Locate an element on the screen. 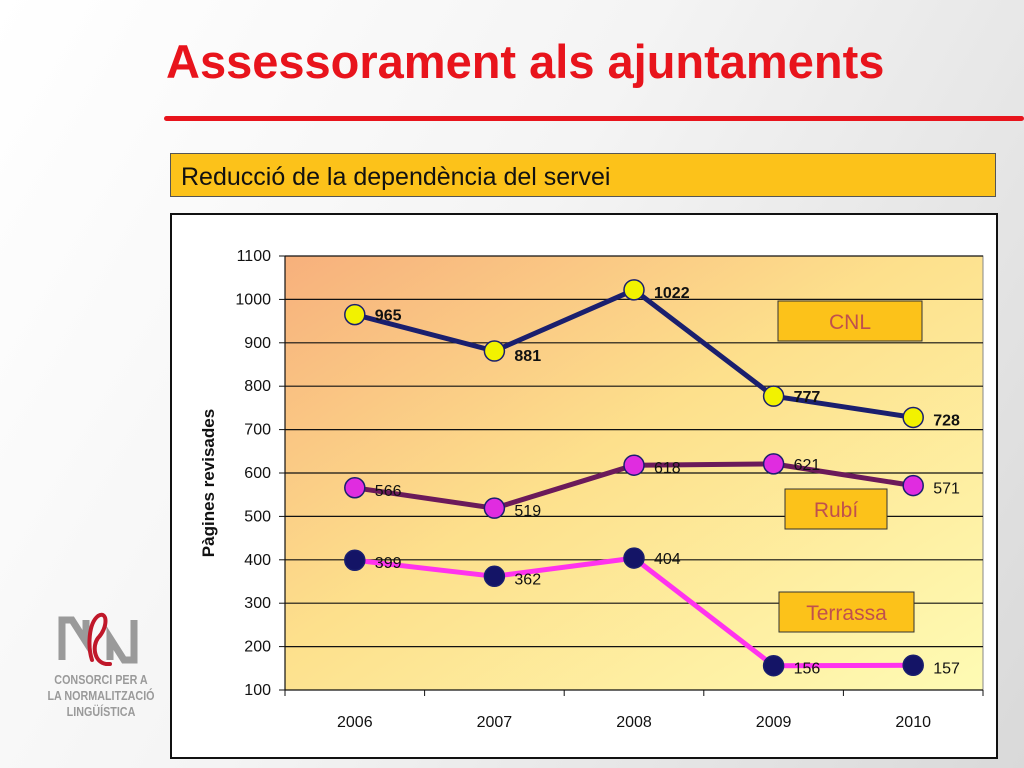  subtitle-banner: Reducció de la dependència del servei is located at coordinates (583, 175).